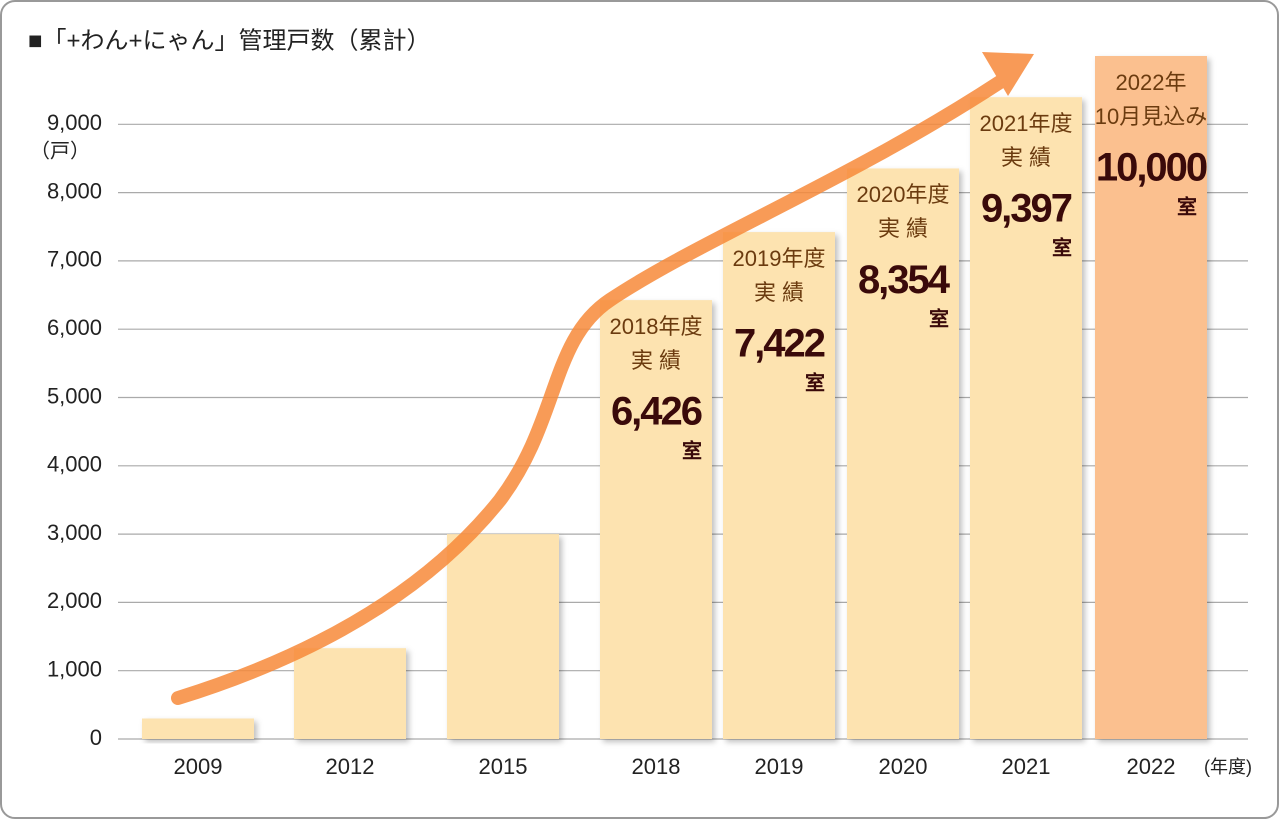 Image resolution: width=1280 pixels, height=825 pixels. I want to click on x-tick-label: 2012, so click(350, 766).